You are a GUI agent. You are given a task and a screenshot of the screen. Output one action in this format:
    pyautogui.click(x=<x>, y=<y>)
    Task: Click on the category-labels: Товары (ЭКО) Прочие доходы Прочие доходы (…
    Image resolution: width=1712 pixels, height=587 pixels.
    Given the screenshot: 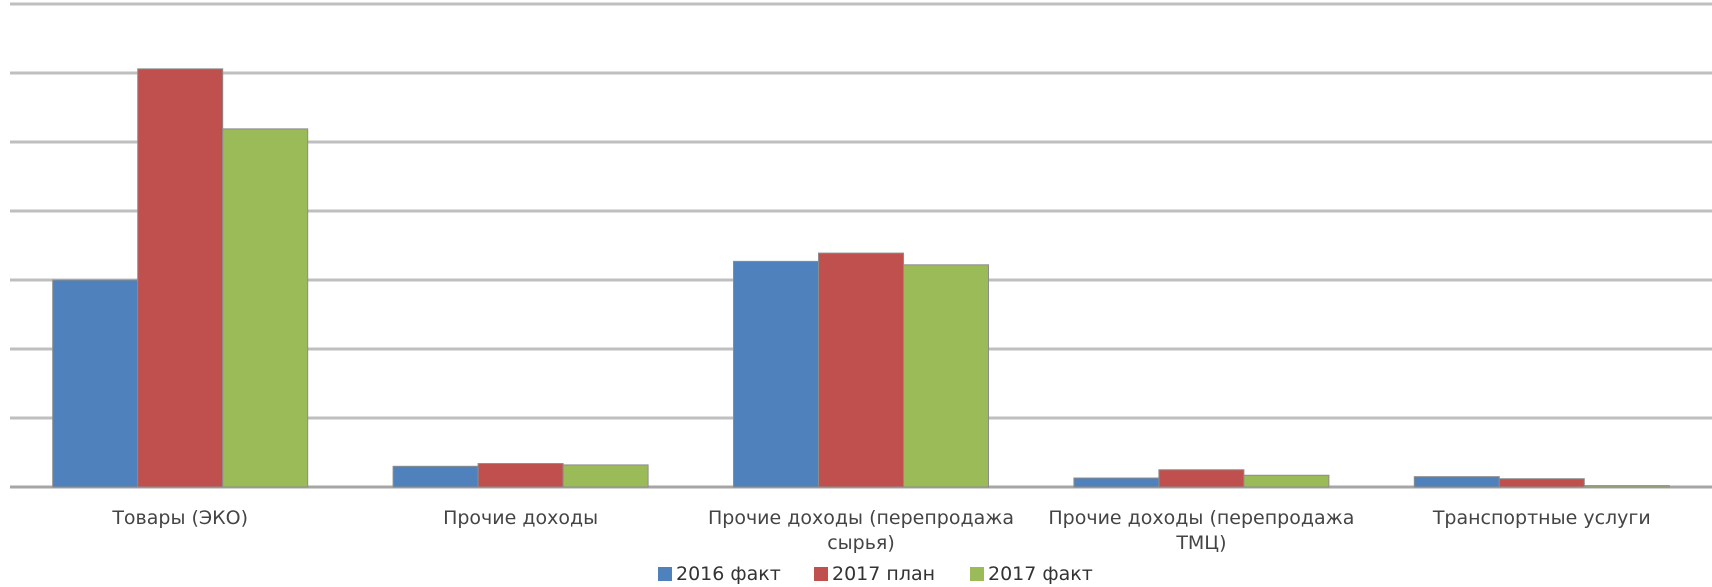 What is the action you would take?
    pyautogui.click(x=880, y=530)
    